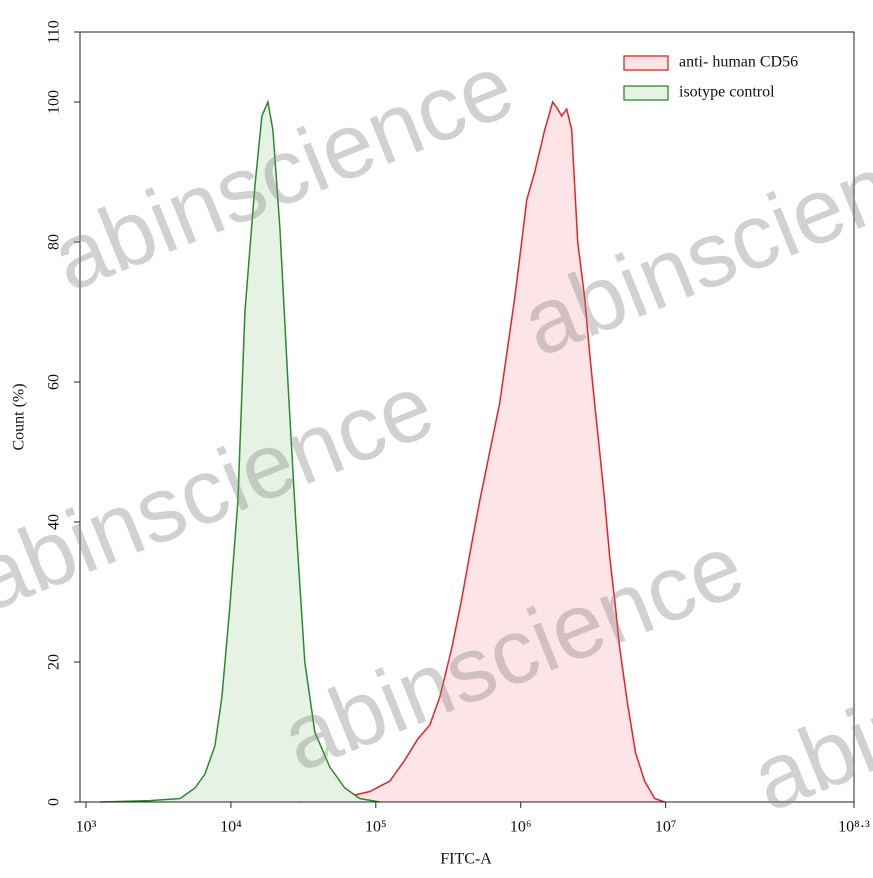 Image resolution: width=873 pixels, height=878 pixels. I want to click on x-tick-label: 10⁵, so click(376, 827).